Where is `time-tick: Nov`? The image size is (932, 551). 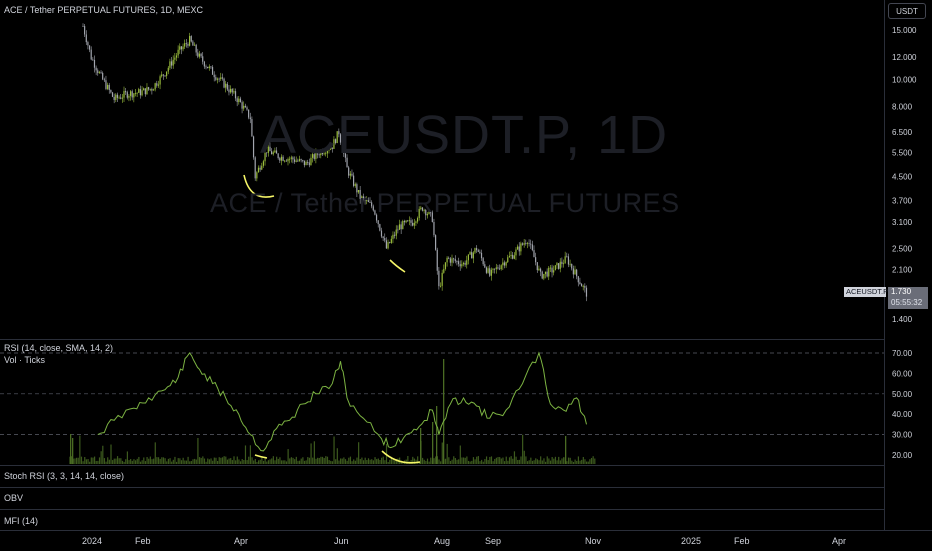
time-tick: Nov is located at coordinates (593, 541).